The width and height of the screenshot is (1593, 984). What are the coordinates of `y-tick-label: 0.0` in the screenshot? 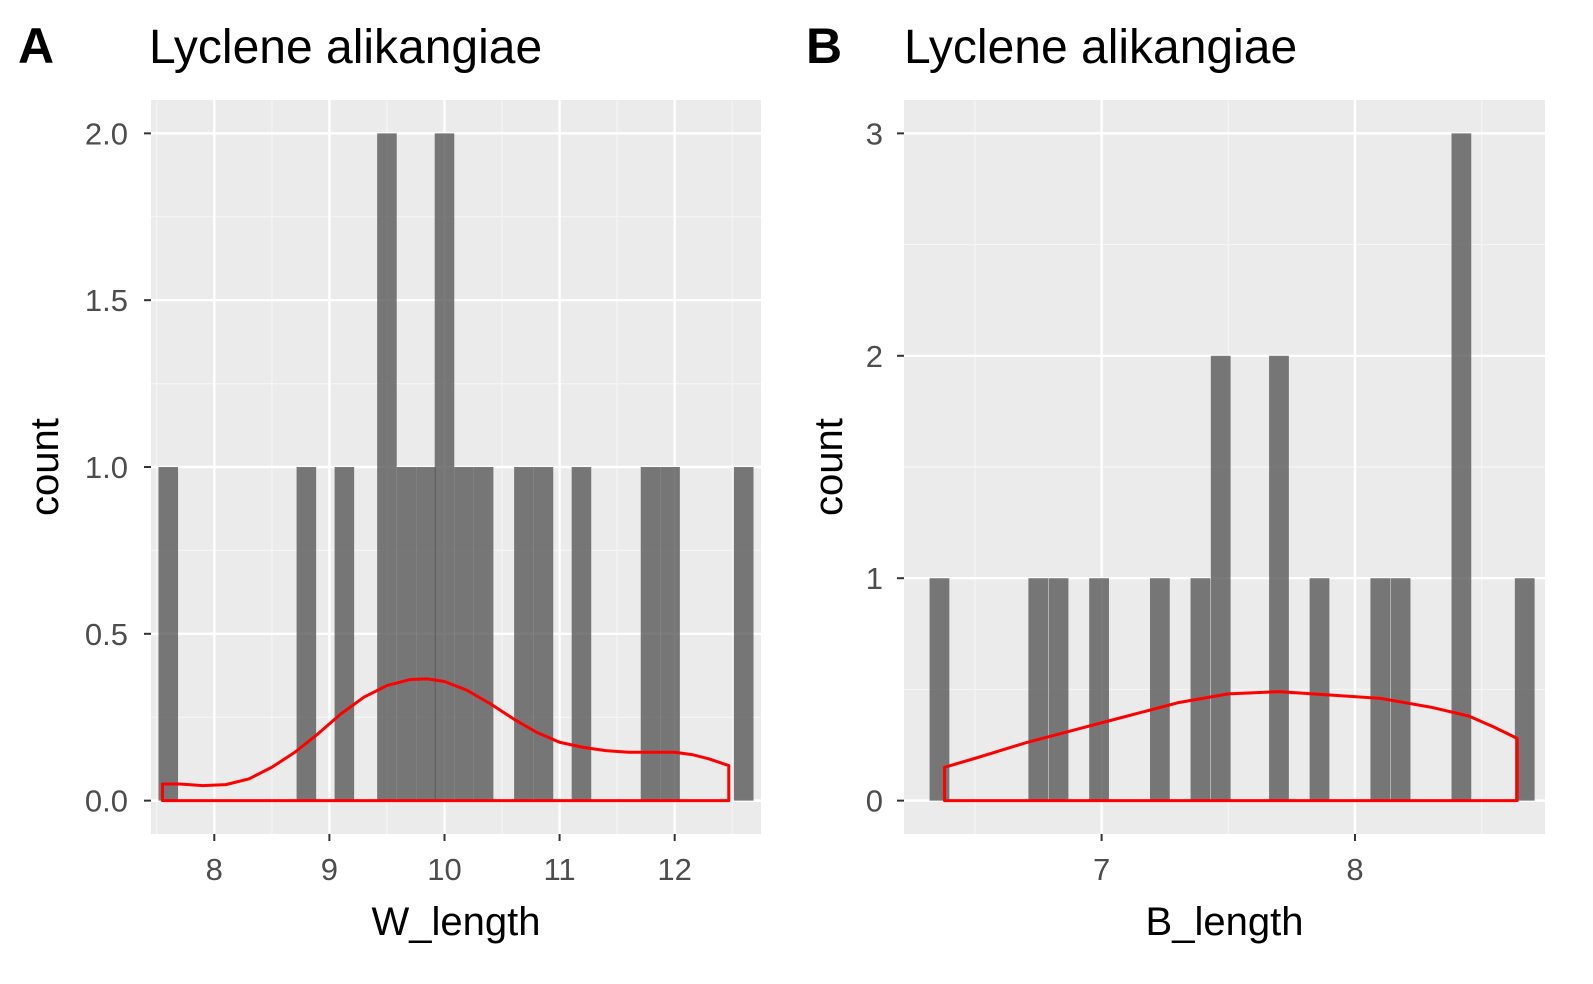 It's located at (106, 801).